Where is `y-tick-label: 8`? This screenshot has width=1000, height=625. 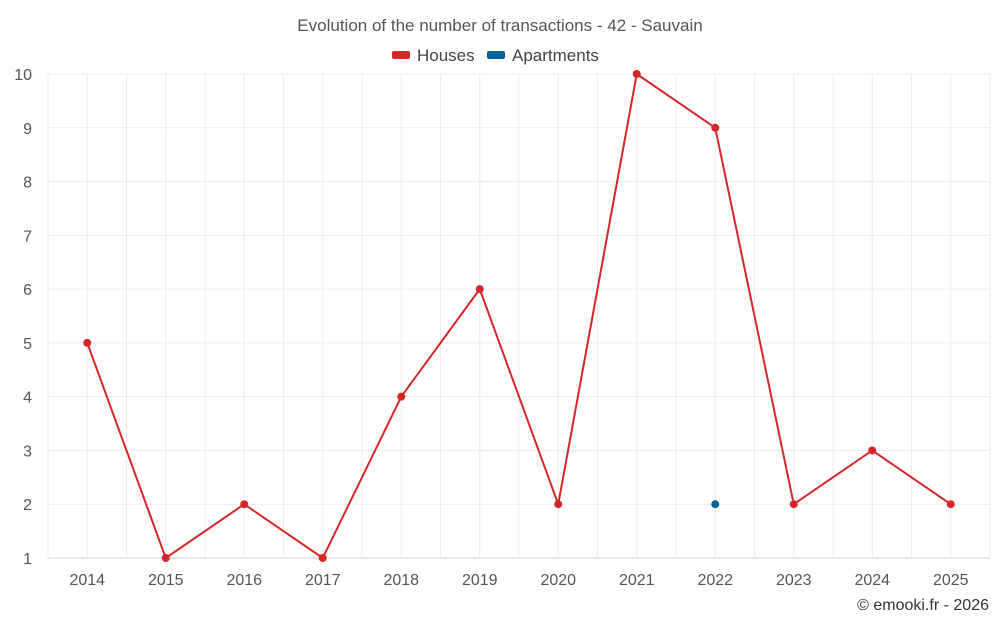
y-tick-label: 8 is located at coordinates (27, 183).